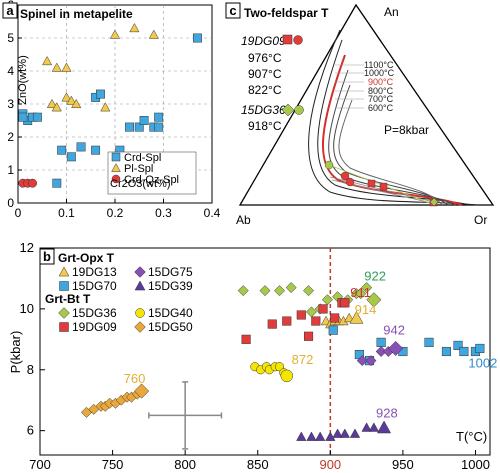 The image size is (500, 473). I want to click on panel-b-ytick-label: 10, so click(27, 308).